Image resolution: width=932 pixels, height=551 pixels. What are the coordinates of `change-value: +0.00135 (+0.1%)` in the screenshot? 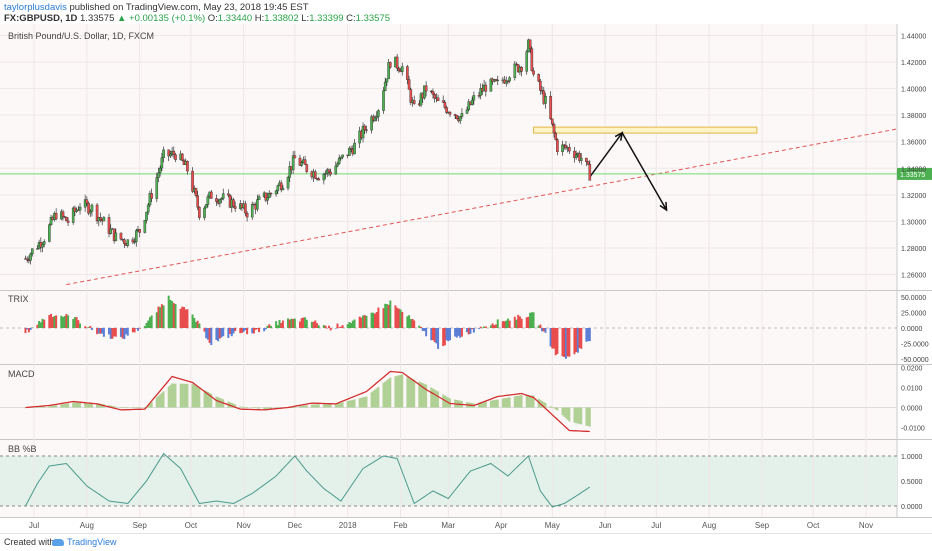 It's located at (167, 18).